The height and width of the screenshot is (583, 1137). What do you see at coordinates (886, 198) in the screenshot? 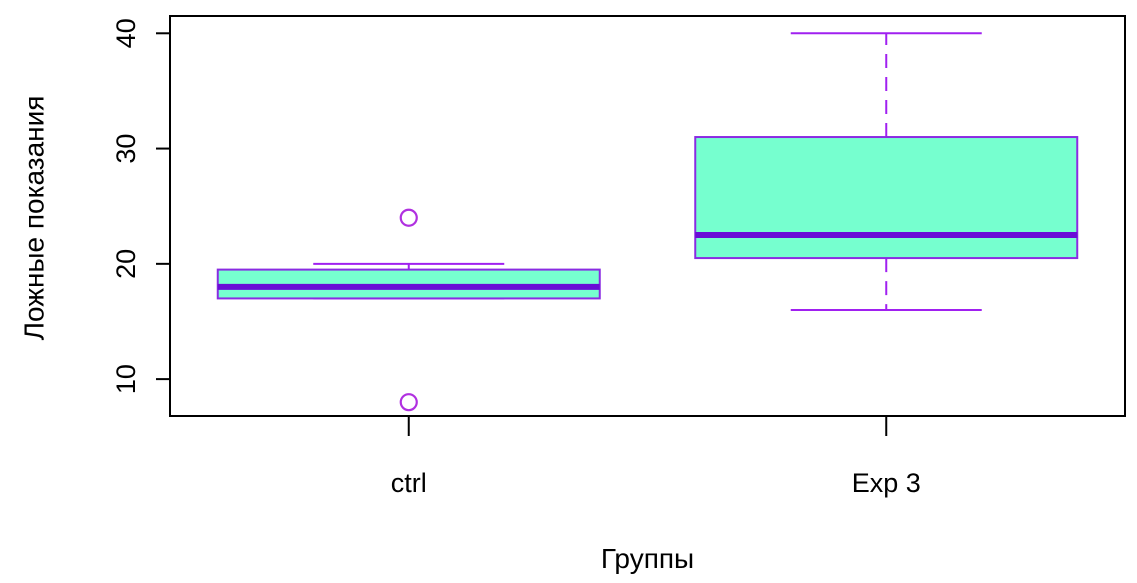
I see `iqr-box` at bounding box center [886, 198].